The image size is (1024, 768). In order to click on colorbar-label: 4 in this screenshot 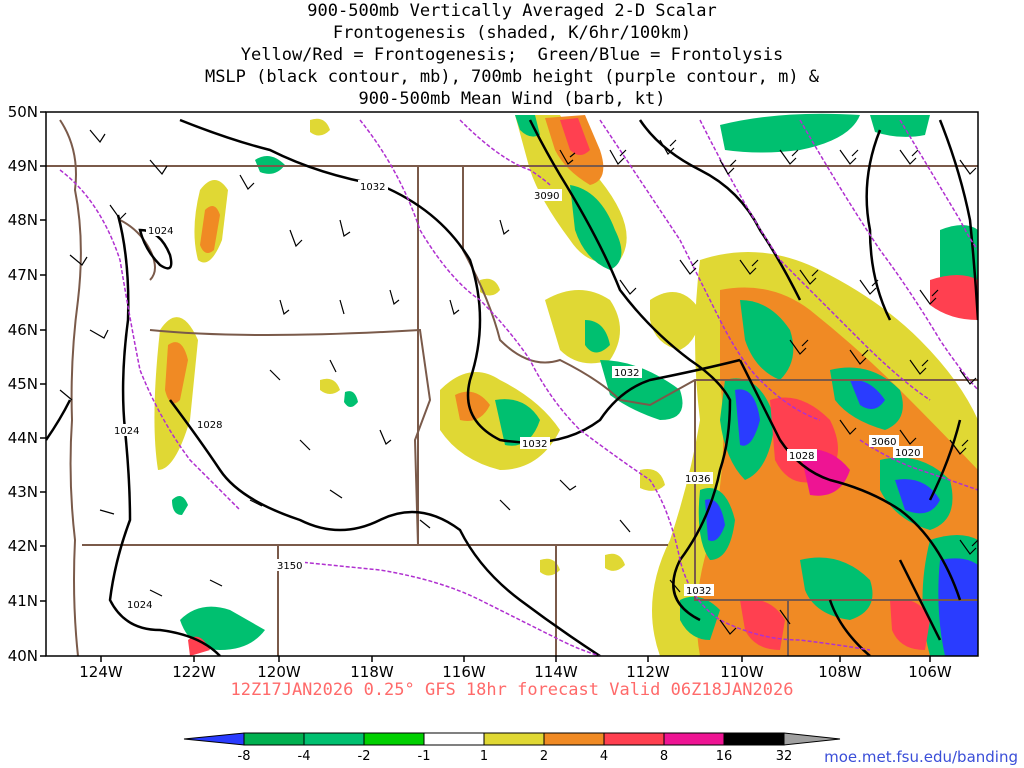, I will do `click(604, 756)`.